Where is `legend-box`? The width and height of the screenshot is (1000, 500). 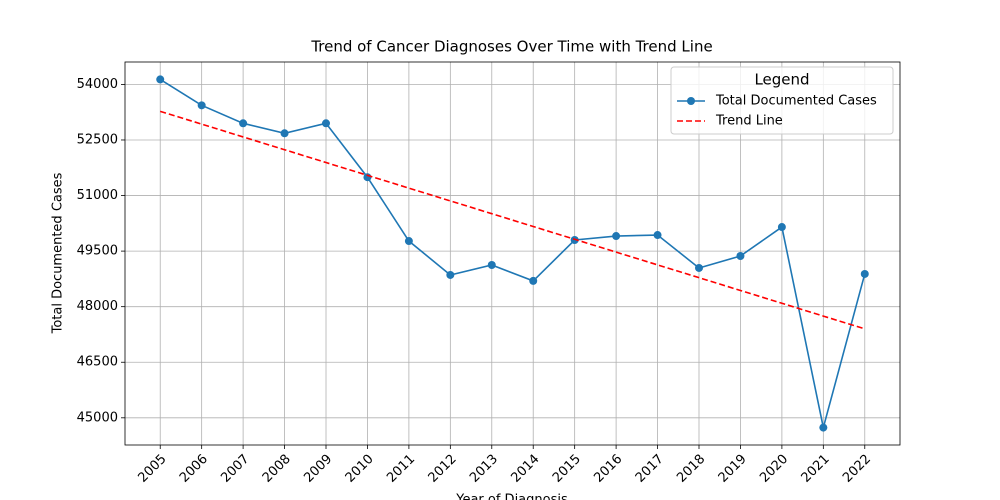
legend-box is located at coordinates (782, 100).